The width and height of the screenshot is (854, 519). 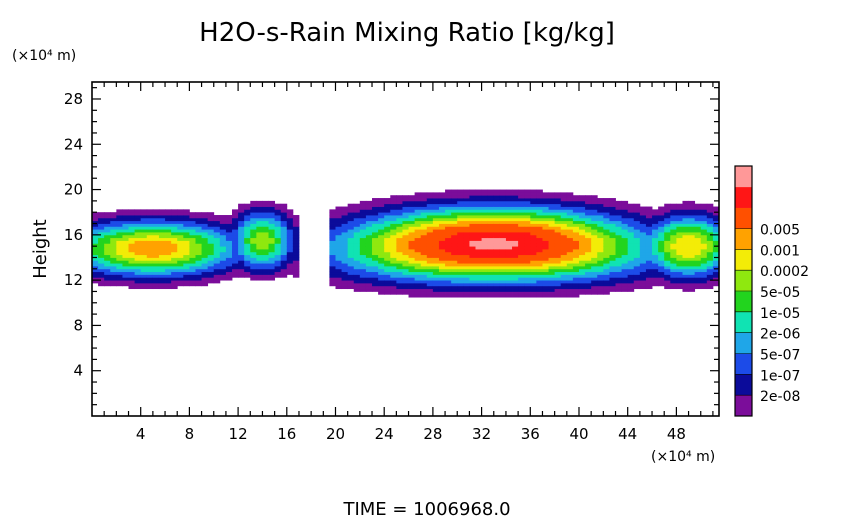 I want to click on colorbar-swatch, so click(x=743, y=364).